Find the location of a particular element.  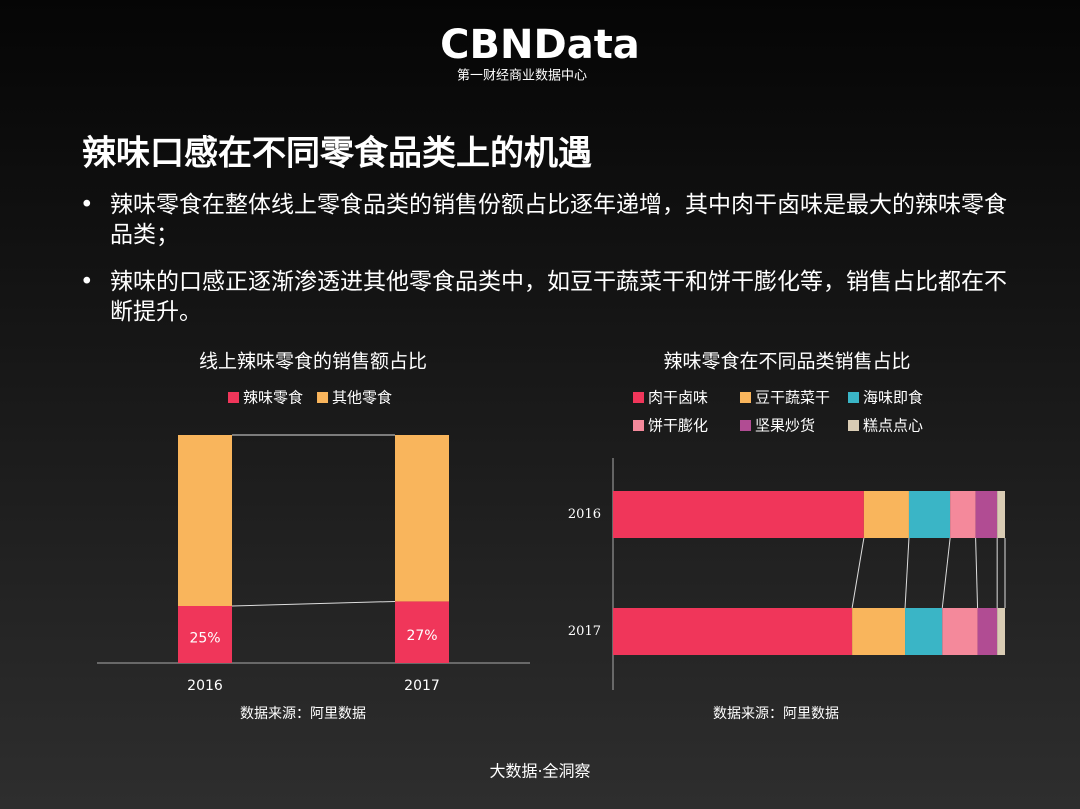

legend-label: 糕点点心 is located at coordinates (893, 426).